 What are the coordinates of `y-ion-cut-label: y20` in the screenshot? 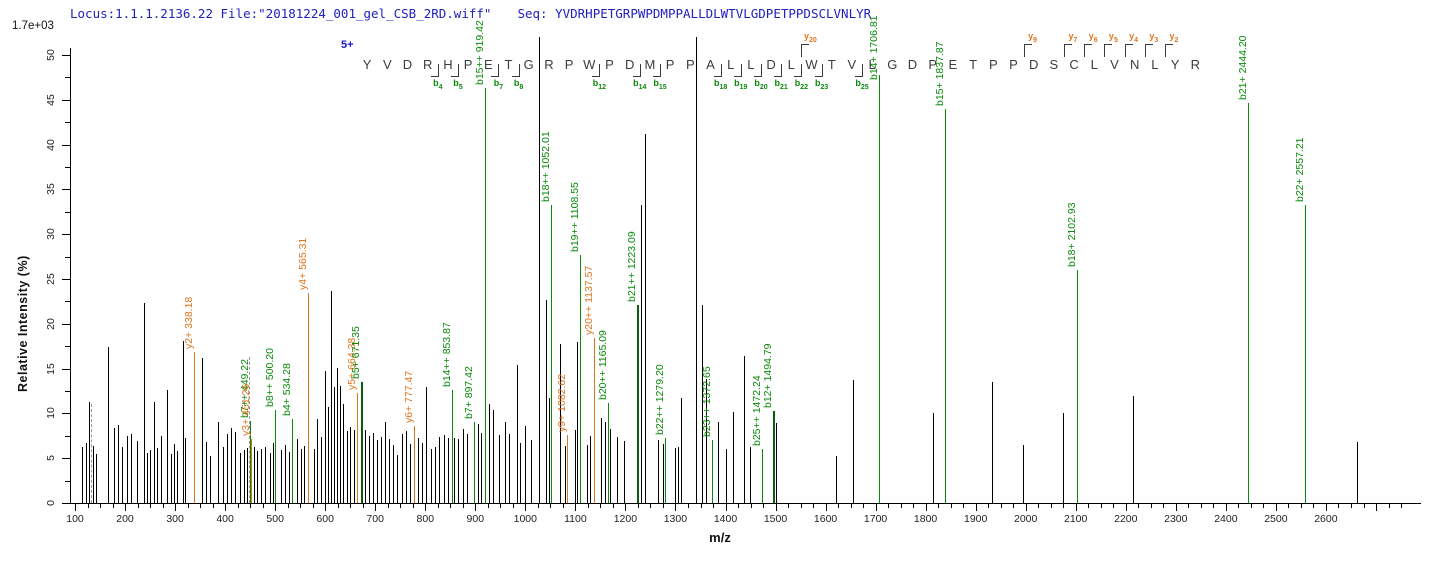 It's located at (810, 37).